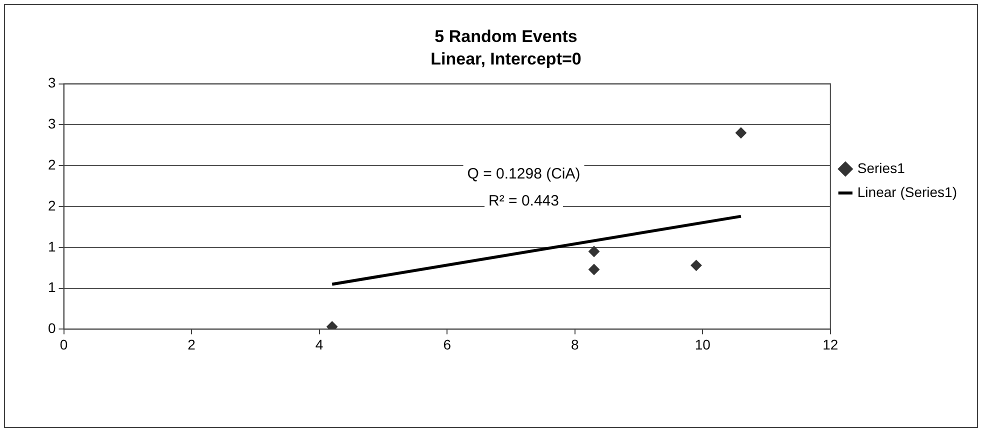 This screenshot has width=982, height=432. I want to click on chart-title: 5 Random Events, so click(506, 36).